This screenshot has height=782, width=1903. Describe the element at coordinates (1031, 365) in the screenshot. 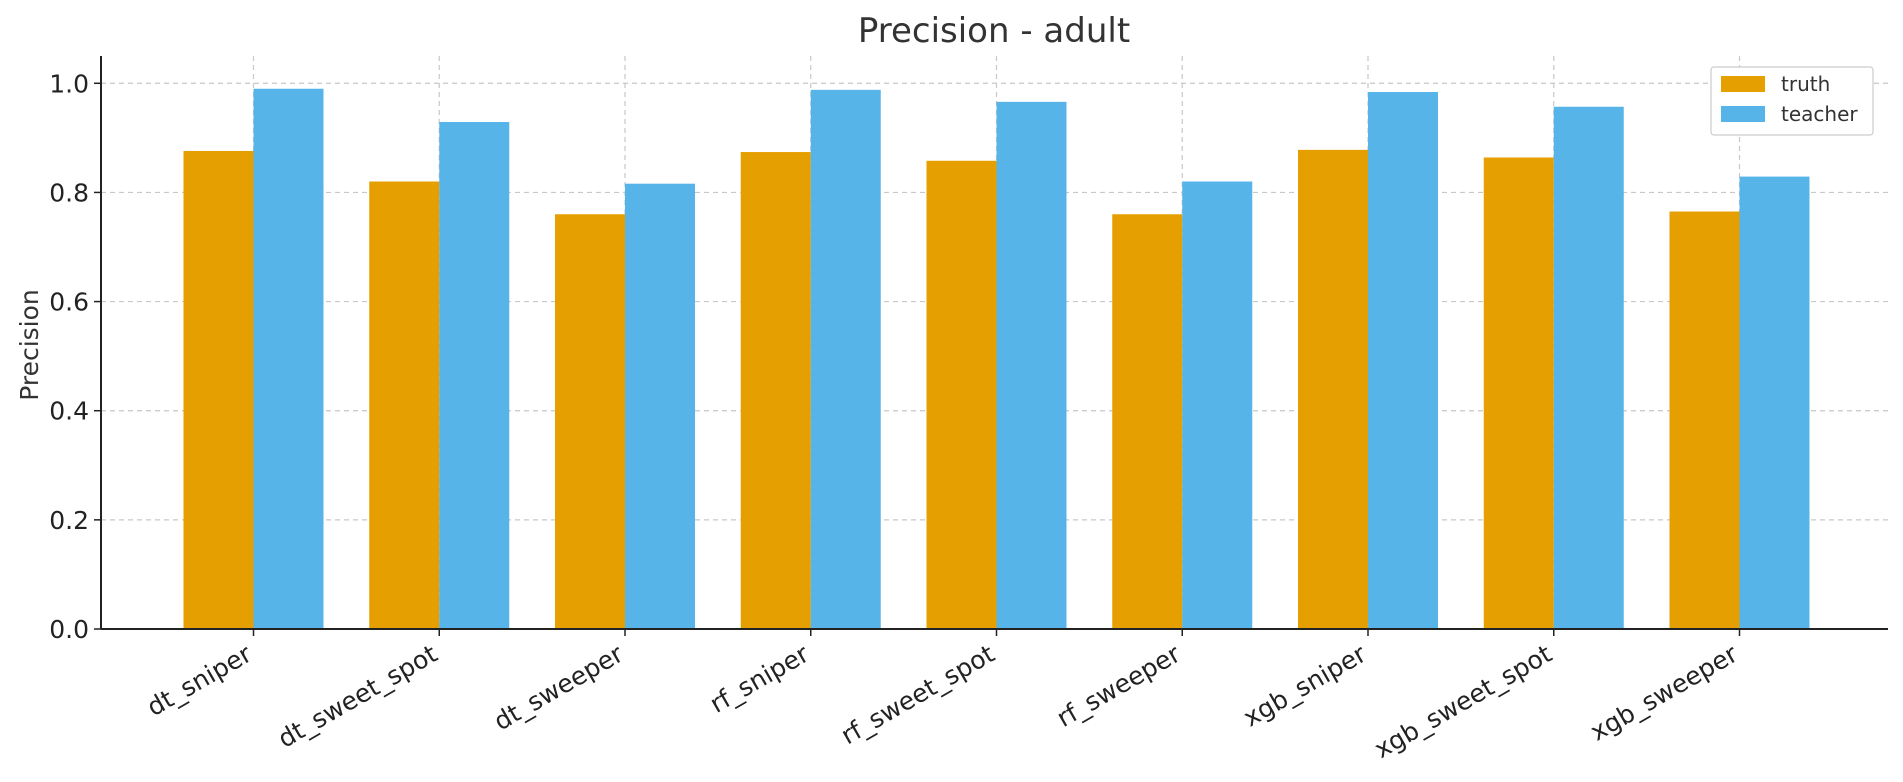

I see `bar-teacher-rf_sweet_spot` at that location.